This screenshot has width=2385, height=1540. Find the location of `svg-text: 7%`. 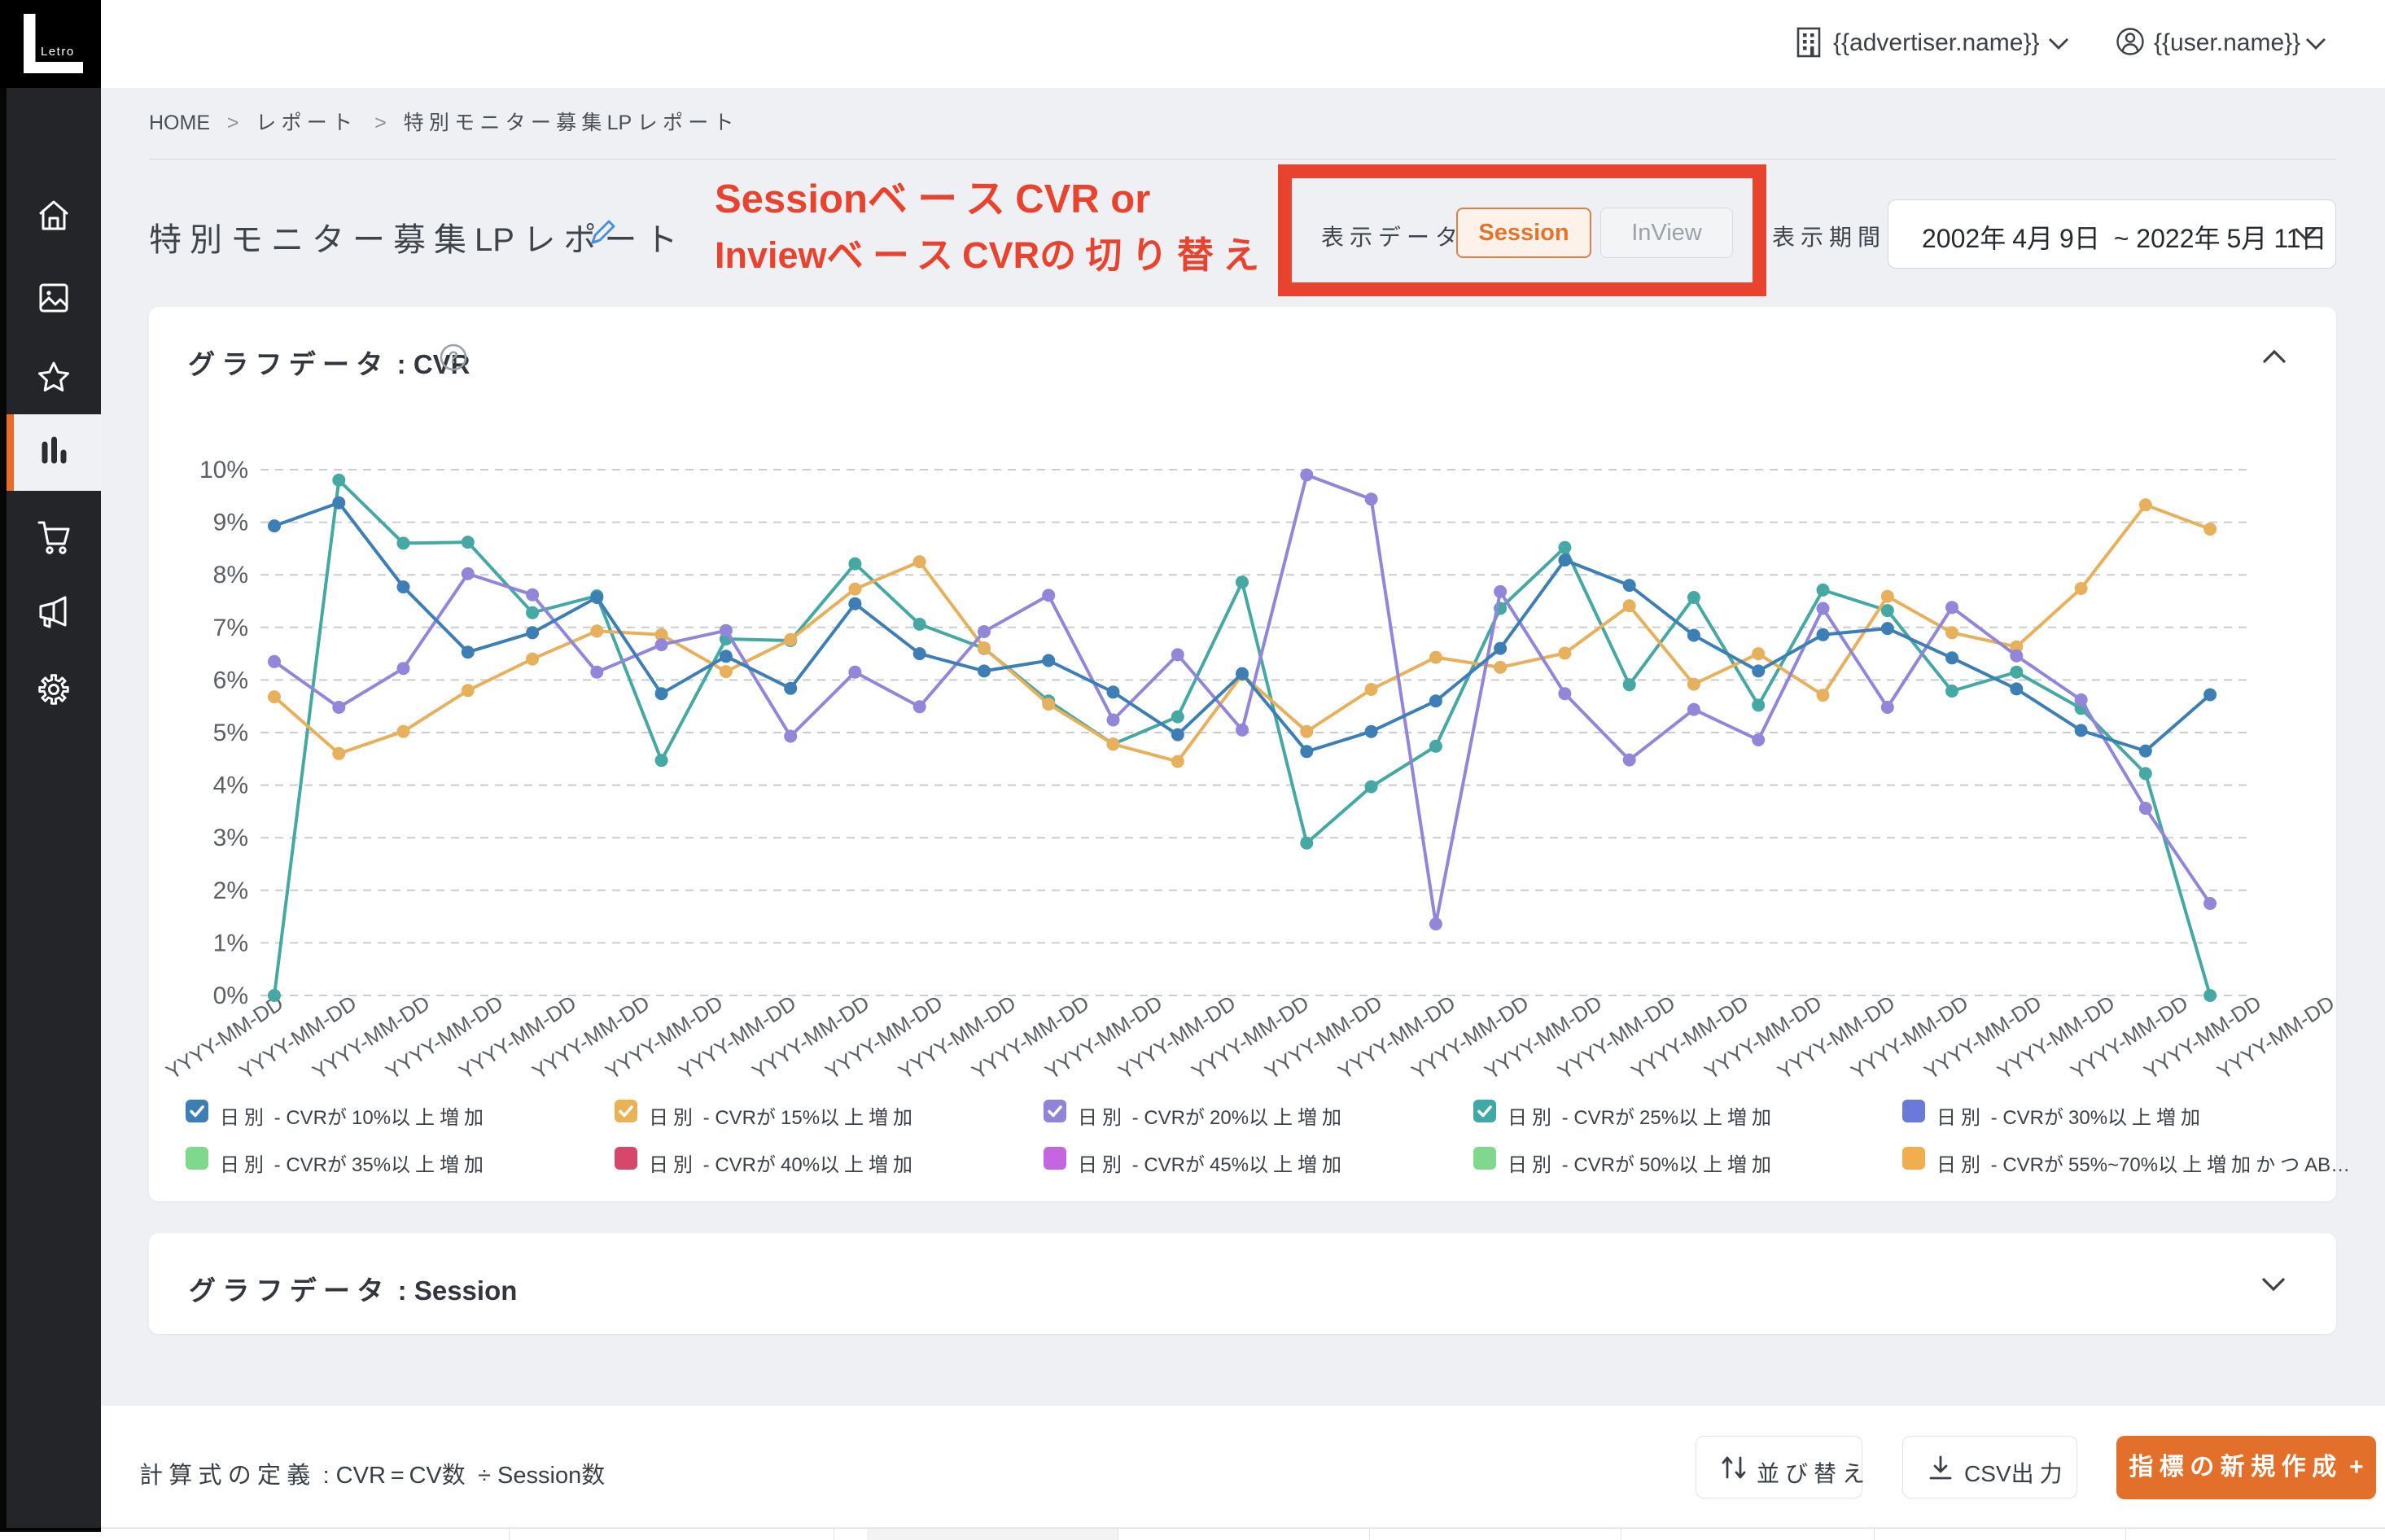

svg-text: 7% is located at coordinates (230, 628).